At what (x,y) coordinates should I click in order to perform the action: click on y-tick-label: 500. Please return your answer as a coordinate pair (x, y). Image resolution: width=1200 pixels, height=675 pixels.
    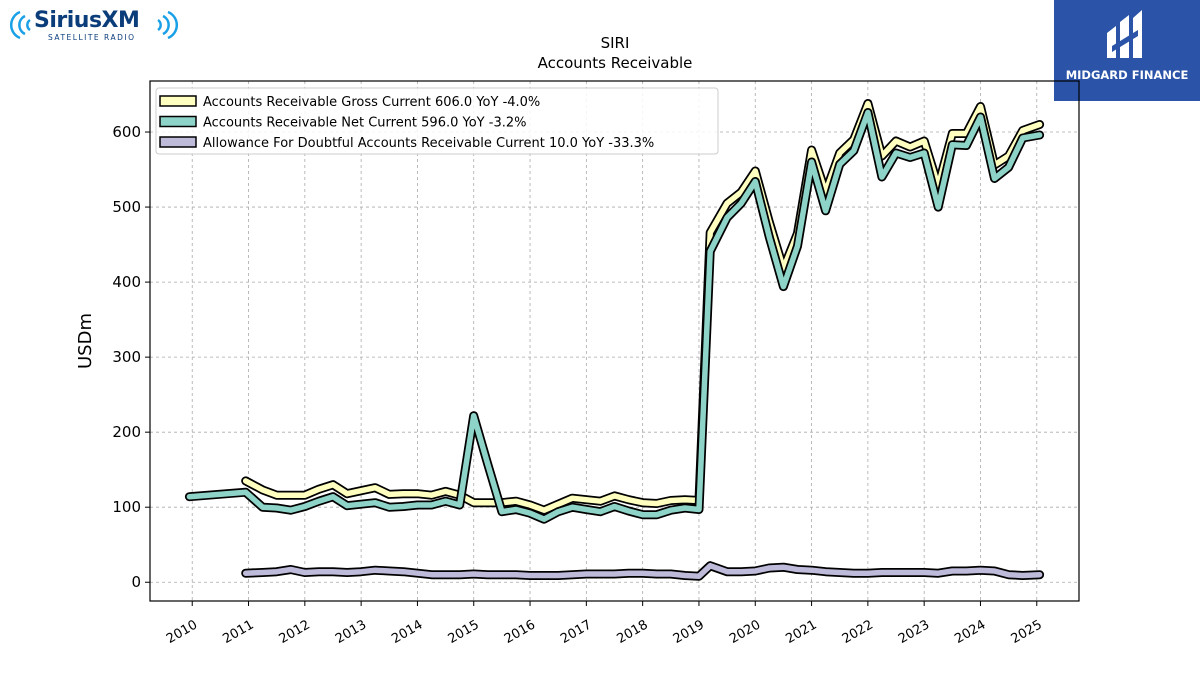
    Looking at the image, I should click on (126, 207).